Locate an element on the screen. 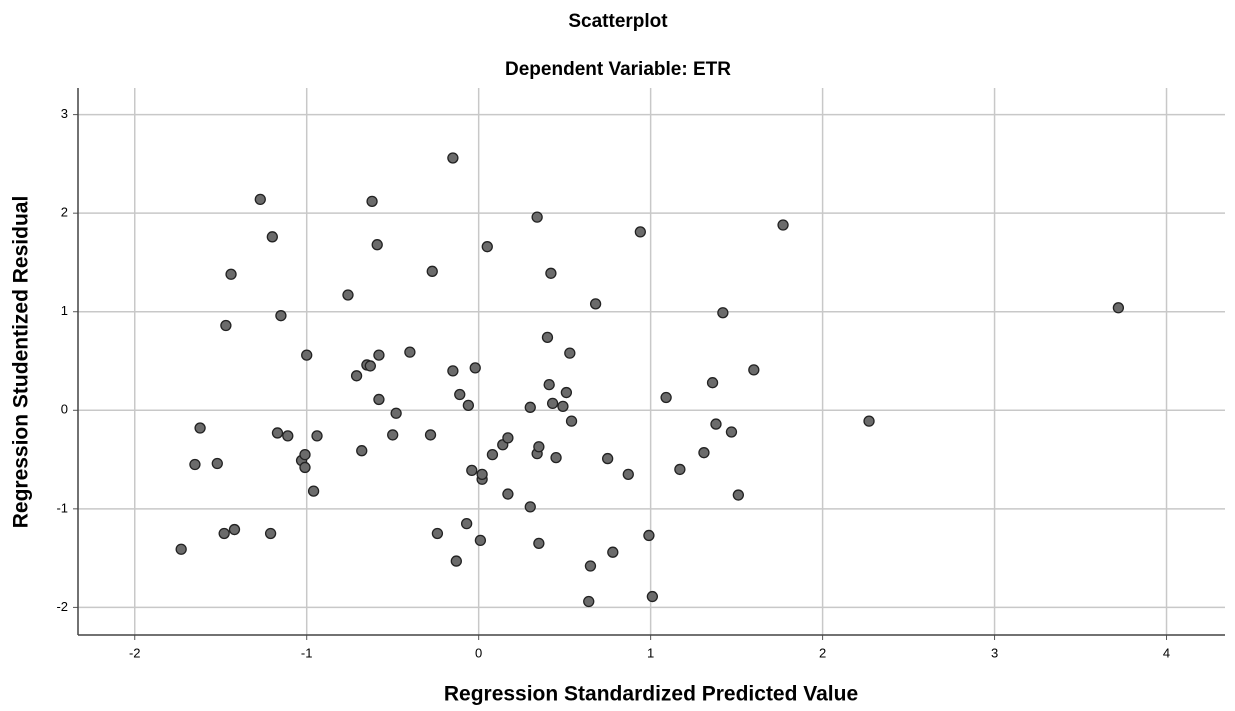 This screenshot has height=711, width=1235. x-tick-label: -2 is located at coordinates (135, 652).